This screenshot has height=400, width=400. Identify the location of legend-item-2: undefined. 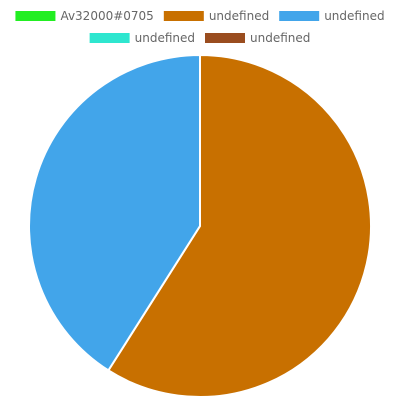
(332, 16).